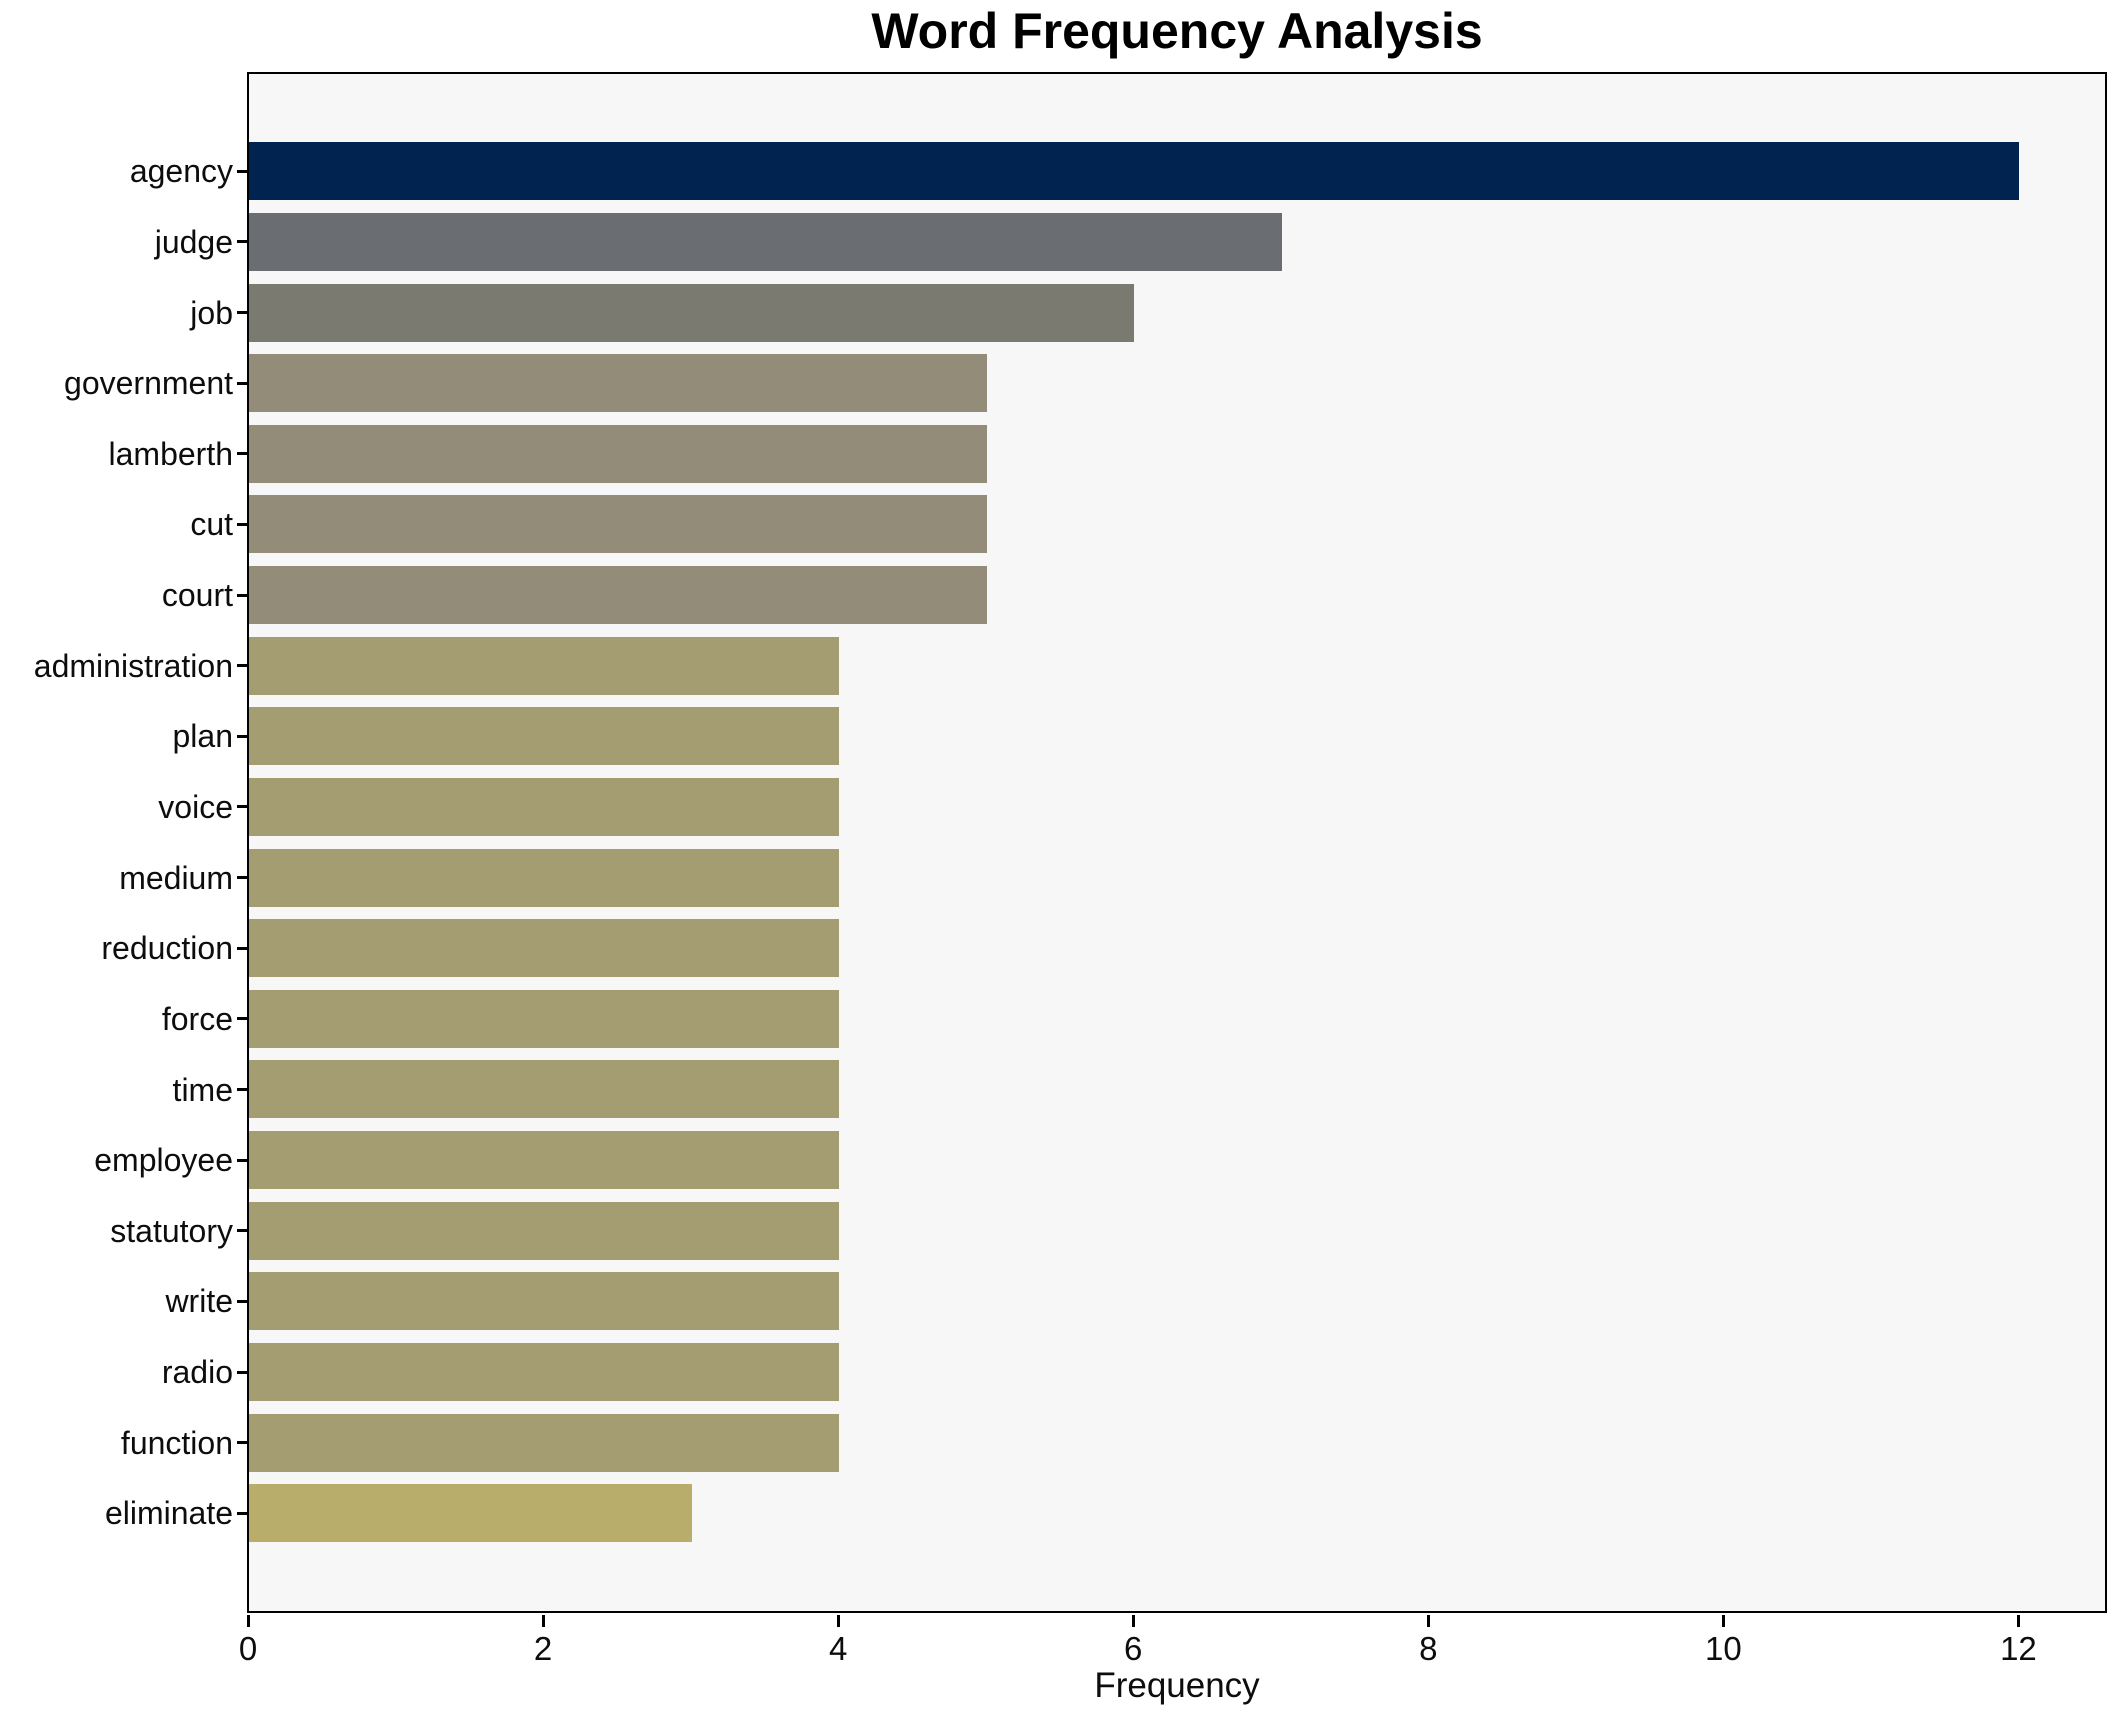  I want to click on y-tick-label-job: job, so click(211, 312).